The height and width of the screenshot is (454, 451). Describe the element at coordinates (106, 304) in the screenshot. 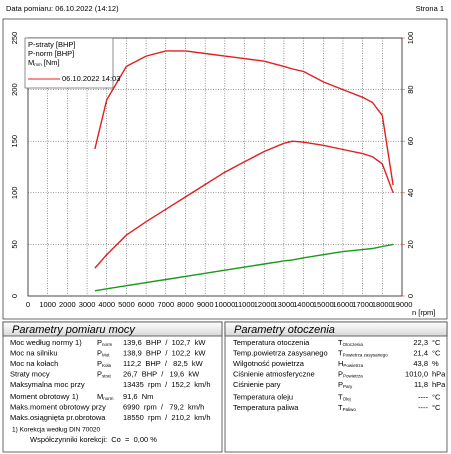

I see `x-tick-label: 4000` at that location.